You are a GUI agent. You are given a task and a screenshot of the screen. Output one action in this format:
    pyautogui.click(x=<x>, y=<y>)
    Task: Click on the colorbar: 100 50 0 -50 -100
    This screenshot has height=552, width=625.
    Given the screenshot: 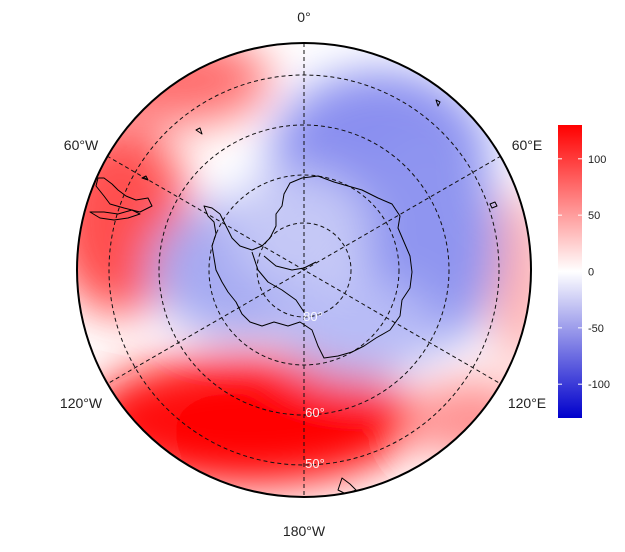 What is the action you would take?
    pyautogui.click(x=584, y=271)
    